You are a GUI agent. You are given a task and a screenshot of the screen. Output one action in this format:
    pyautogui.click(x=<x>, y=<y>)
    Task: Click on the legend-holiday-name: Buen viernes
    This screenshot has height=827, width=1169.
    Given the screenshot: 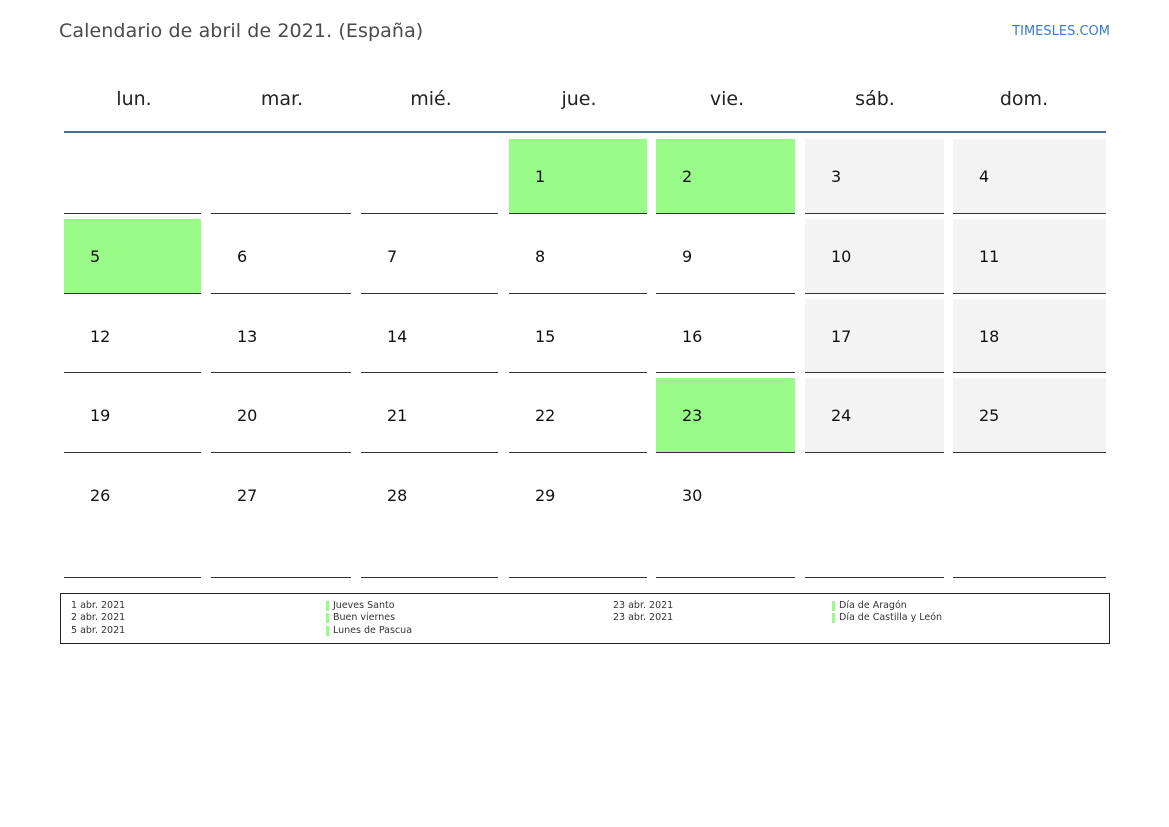 What is the action you would take?
    pyautogui.click(x=364, y=617)
    